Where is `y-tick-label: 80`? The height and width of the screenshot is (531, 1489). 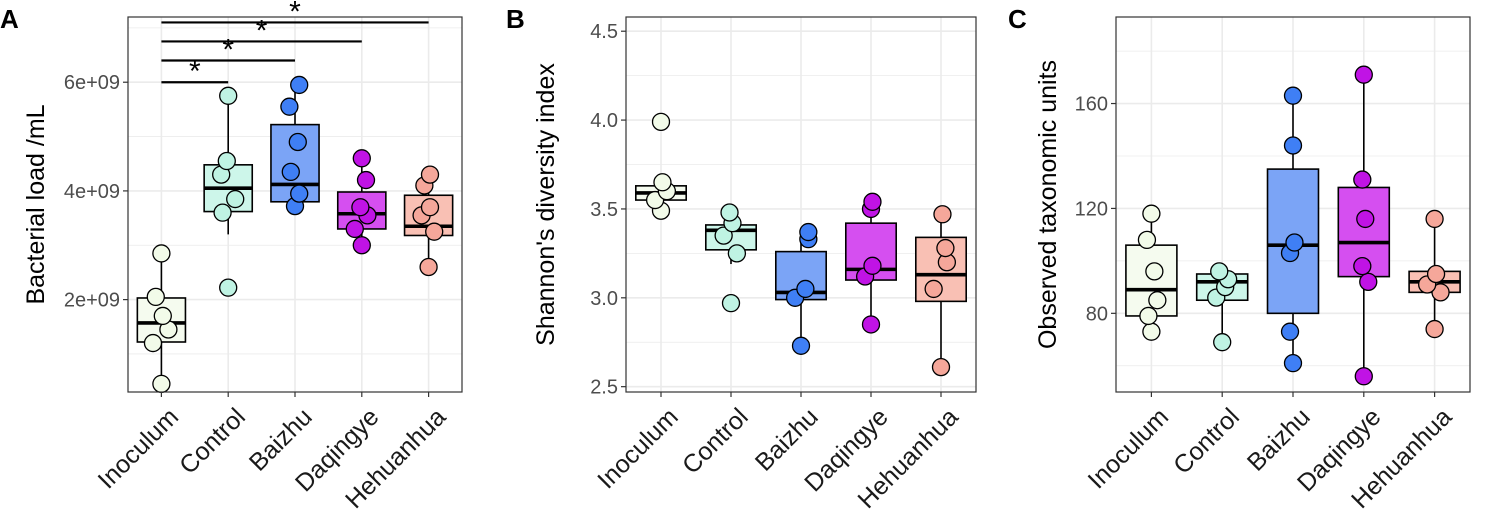 y-tick-label: 80 is located at coordinates (1097, 314).